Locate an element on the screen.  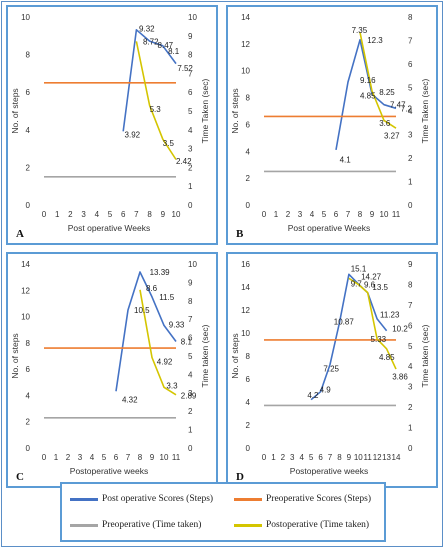
y-right-tick-label: 10 is located at coordinates (192, 17).